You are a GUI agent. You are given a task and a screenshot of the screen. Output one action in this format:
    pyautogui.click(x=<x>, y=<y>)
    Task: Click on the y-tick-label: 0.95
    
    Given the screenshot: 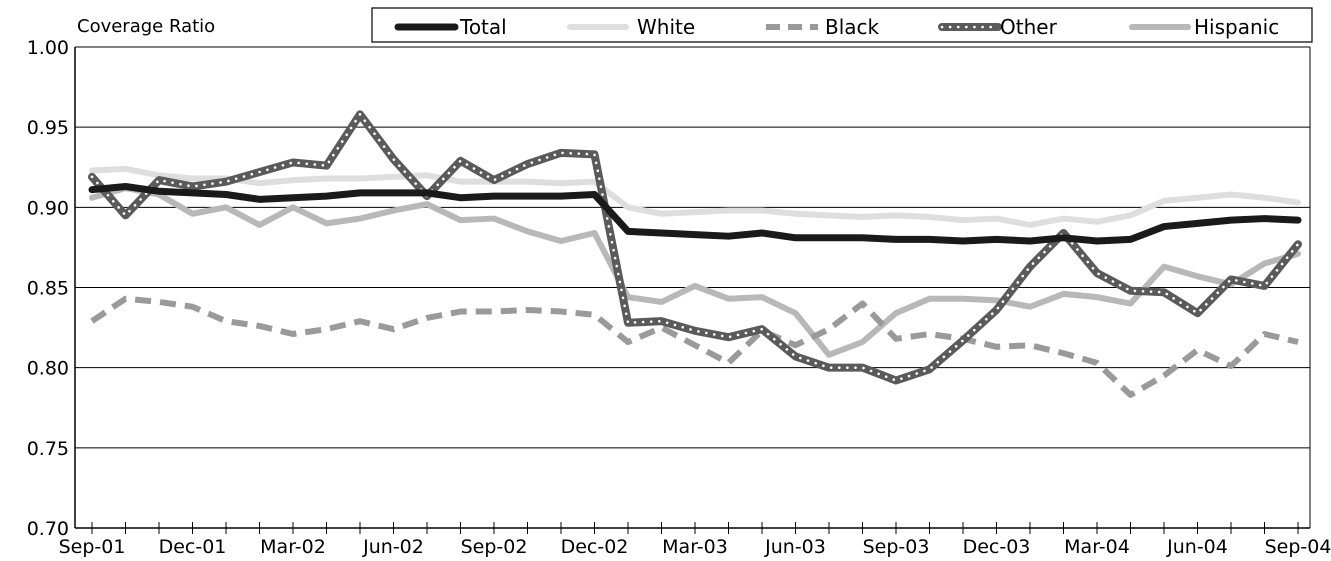 What is the action you would take?
    pyautogui.click(x=48, y=128)
    